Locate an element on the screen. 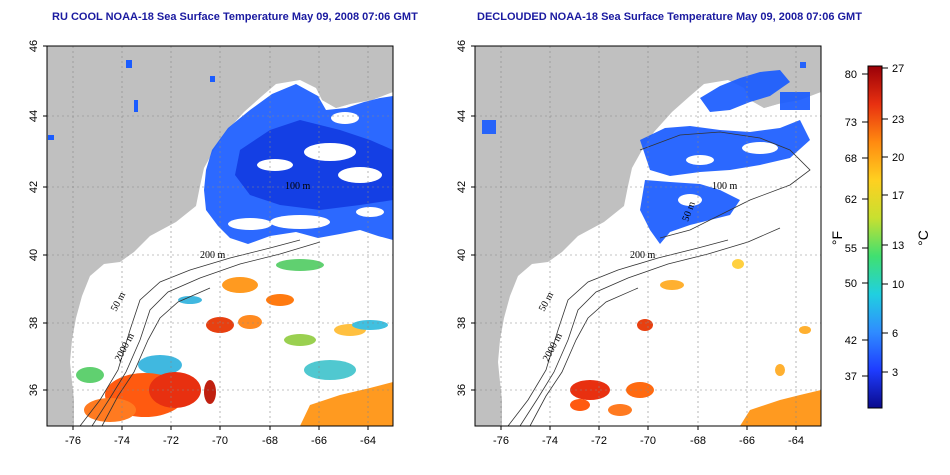 Image resolution: width=950 pixels, height=475 pixels. celsius-tick-label: 13 is located at coordinates (898, 246).